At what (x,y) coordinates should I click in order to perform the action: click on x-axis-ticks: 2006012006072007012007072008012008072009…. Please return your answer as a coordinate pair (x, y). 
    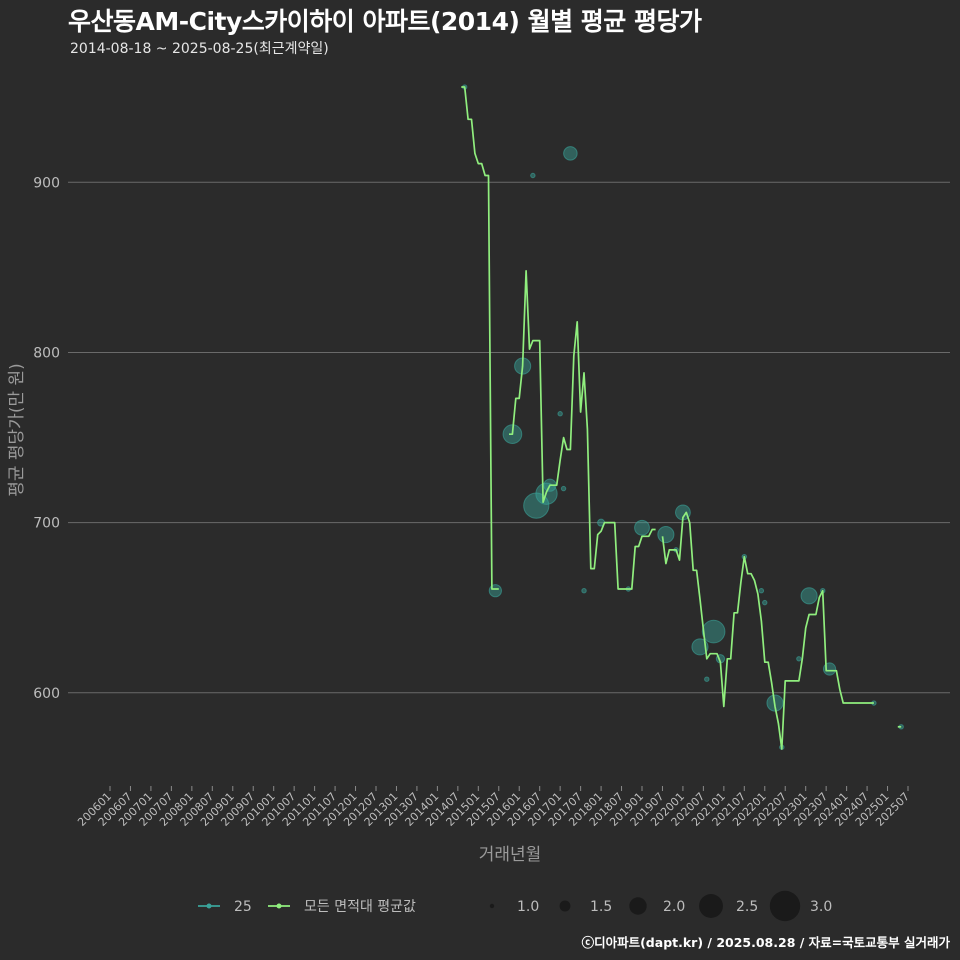
    Looking at the image, I should click on (493, 807).